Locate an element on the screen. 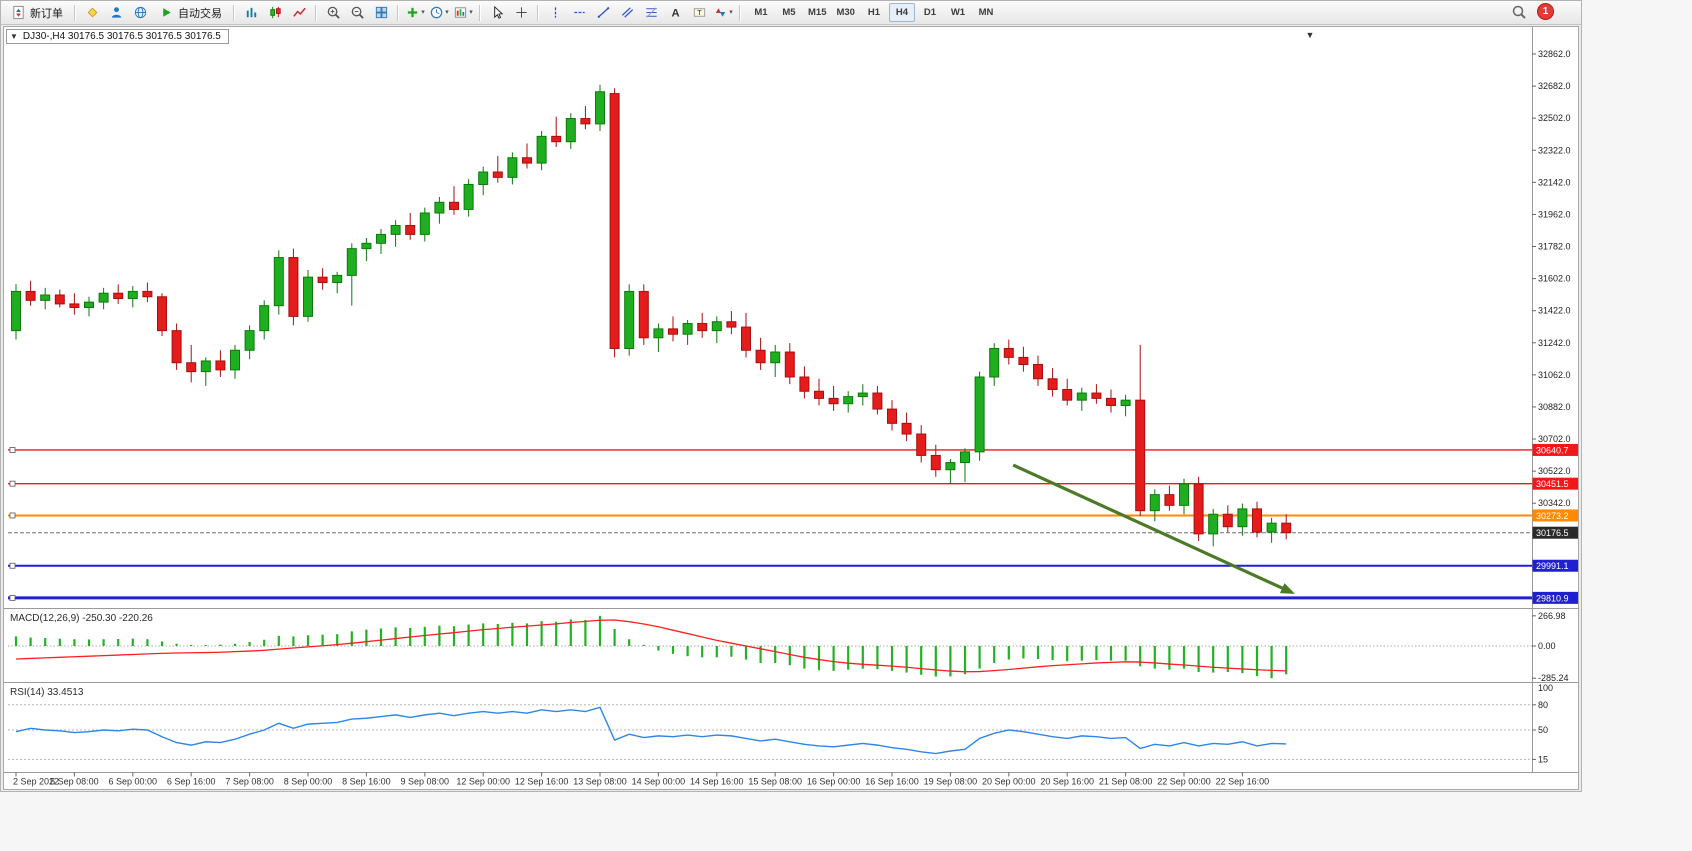  horizontal-line-30451.5 is located at coordinates (770, 483).